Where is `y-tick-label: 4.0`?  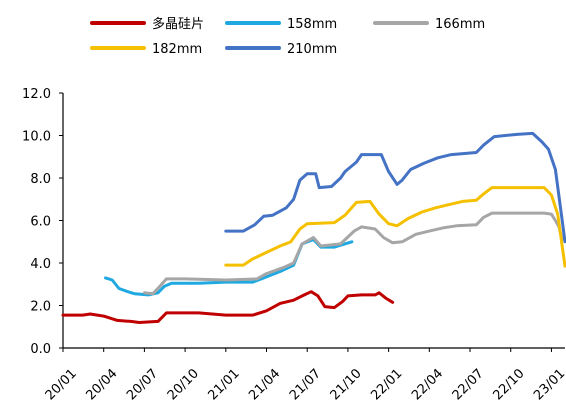
y-tick-label: 4.0 is located at coordinates (40, 264).